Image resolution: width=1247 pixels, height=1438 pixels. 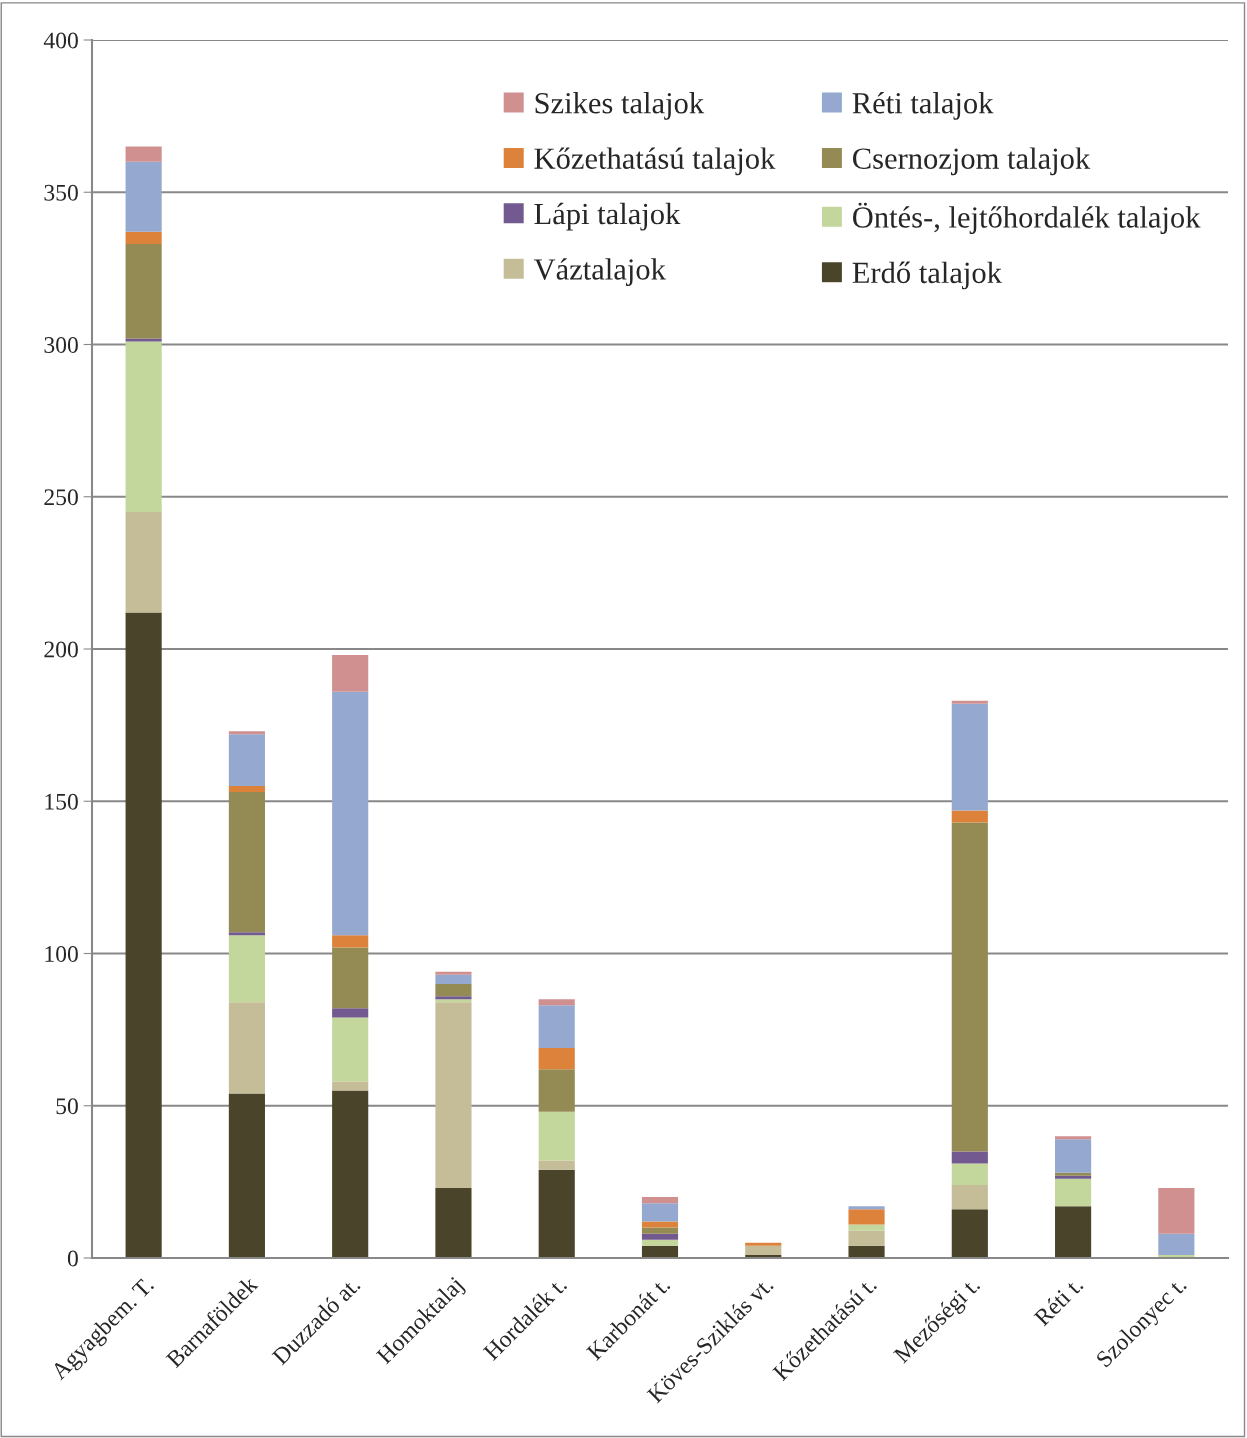 What do you see at coordinates (60, 40) in the screenshot?
I see `y-tick-label: 400` at bounding box center [60, 40].